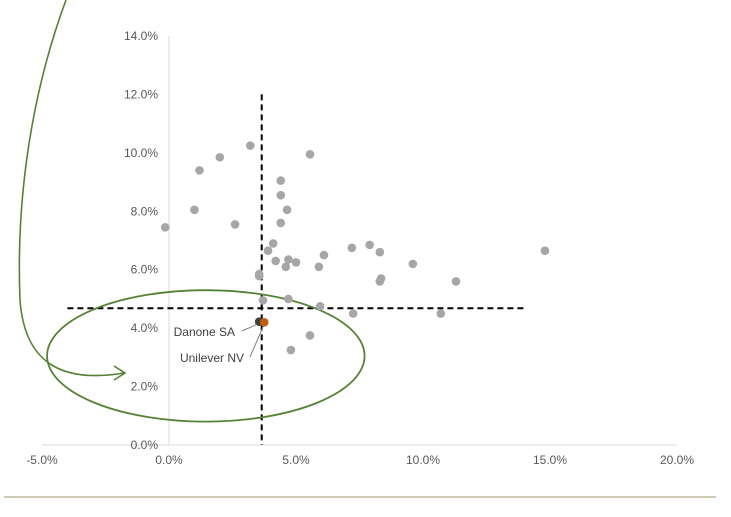 The image size is (731, 517). I want to click on x-tick-label: 0.0%, so click(169, 460).